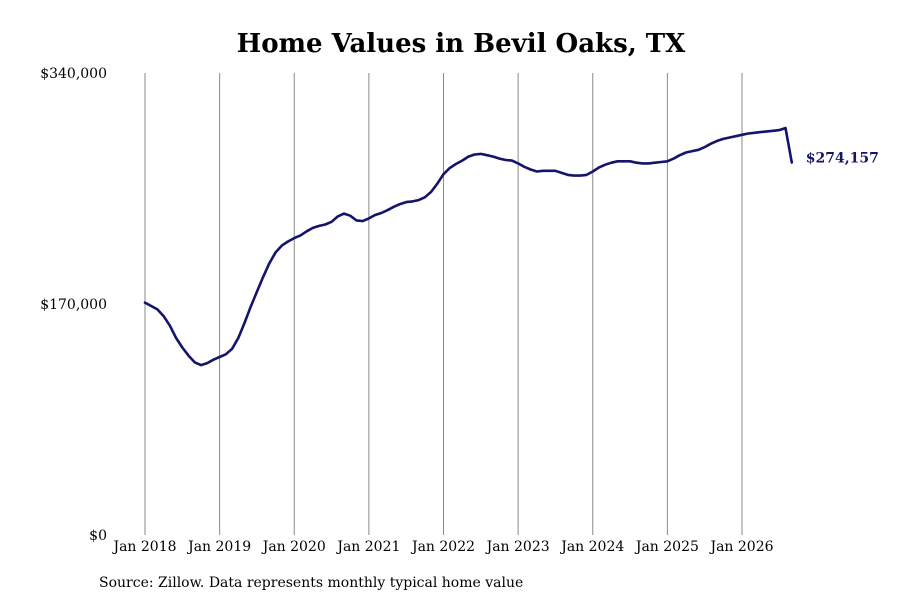  Describe the element at coordinates (367, 547) in the screenshot. I see `x-tick-label: Jan 2021` at that location.